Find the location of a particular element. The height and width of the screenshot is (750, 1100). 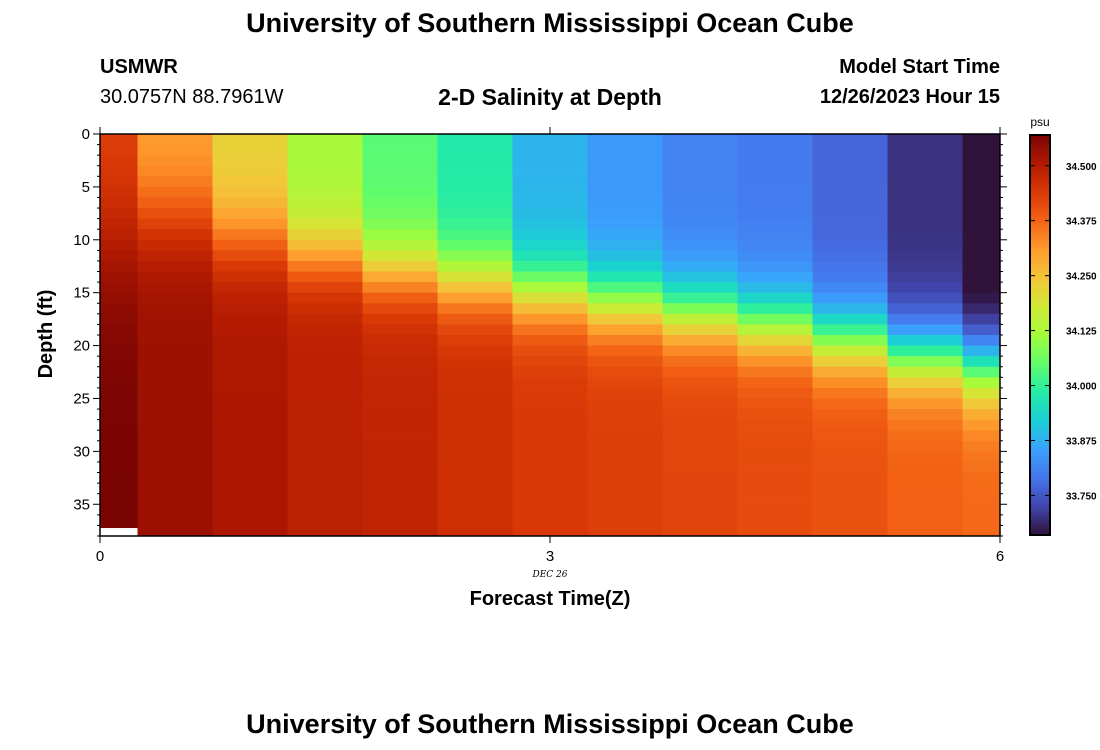

x-tick-label: 0 is located at coordinates (100, 556).